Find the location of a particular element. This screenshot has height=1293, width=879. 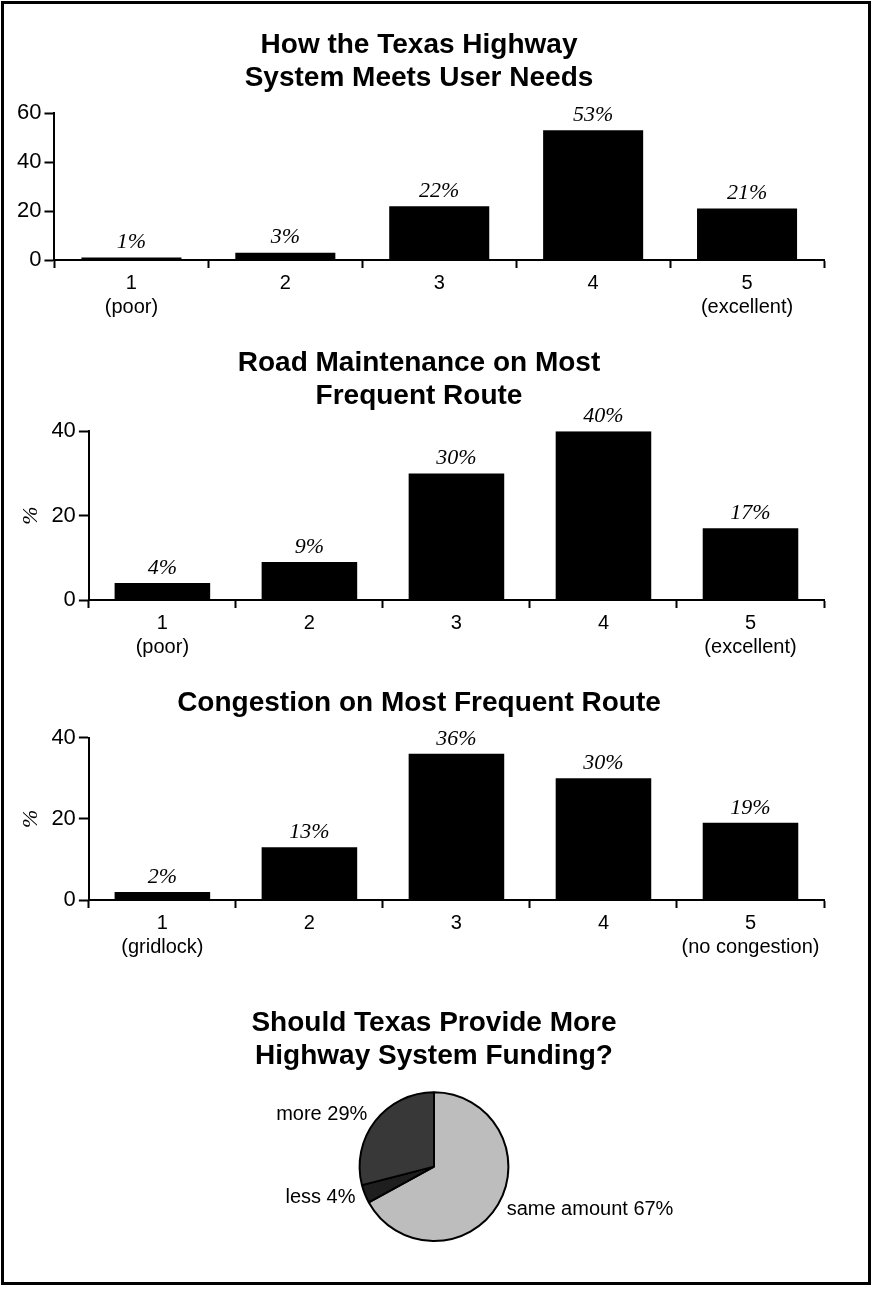

data-label: 19% is located at coordinates (750, 806).